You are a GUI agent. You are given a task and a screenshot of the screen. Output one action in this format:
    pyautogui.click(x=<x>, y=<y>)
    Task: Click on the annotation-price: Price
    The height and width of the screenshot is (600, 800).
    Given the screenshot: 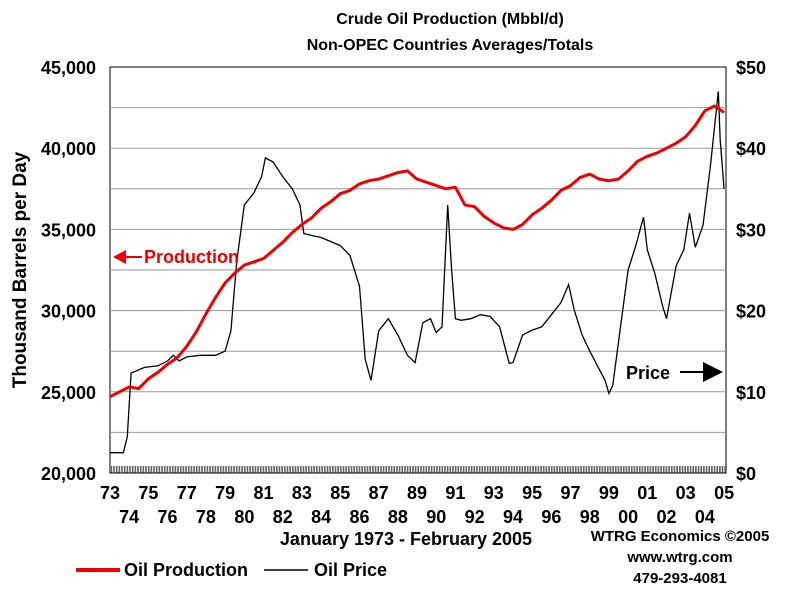 What is the action you would take?
    pyautogui.click(x=674, y=372)
    